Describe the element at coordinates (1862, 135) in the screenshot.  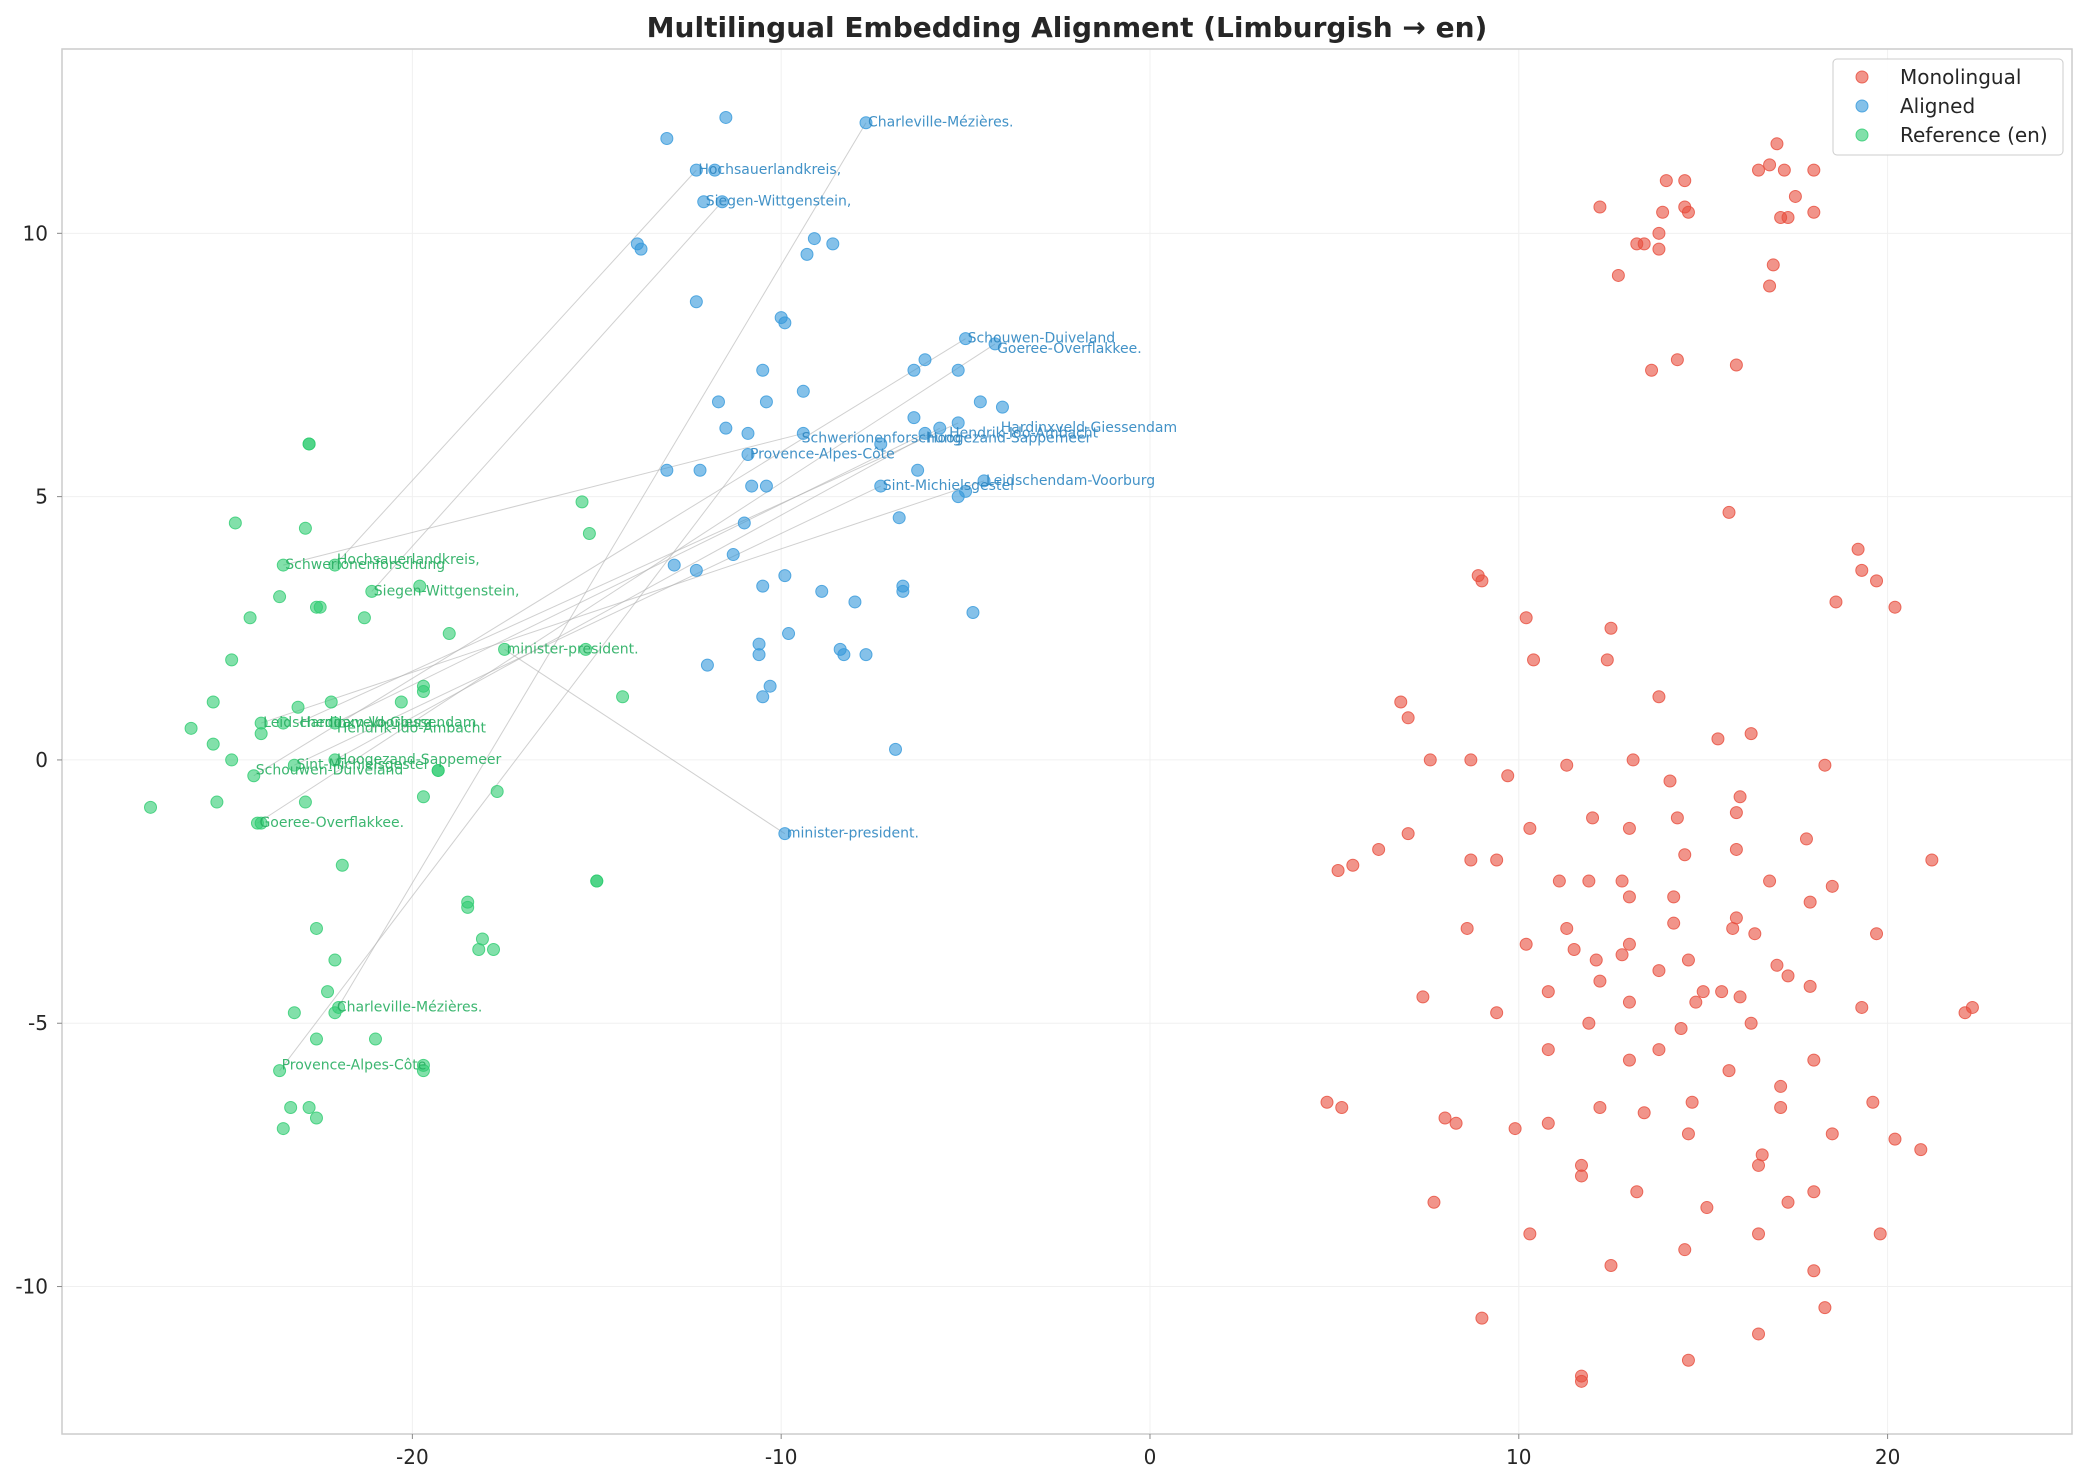
I see `legend-marker` at that location.